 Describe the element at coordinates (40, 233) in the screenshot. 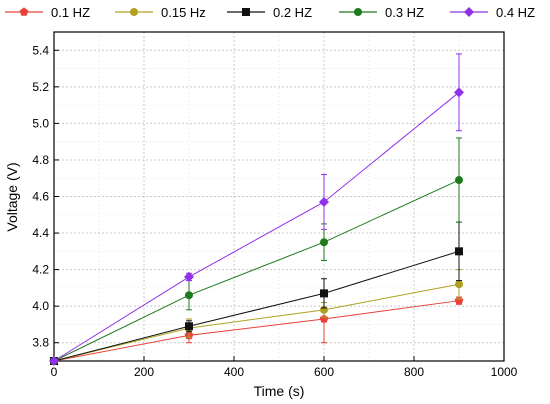

I see `y-tick-label: 4.4` at that location.